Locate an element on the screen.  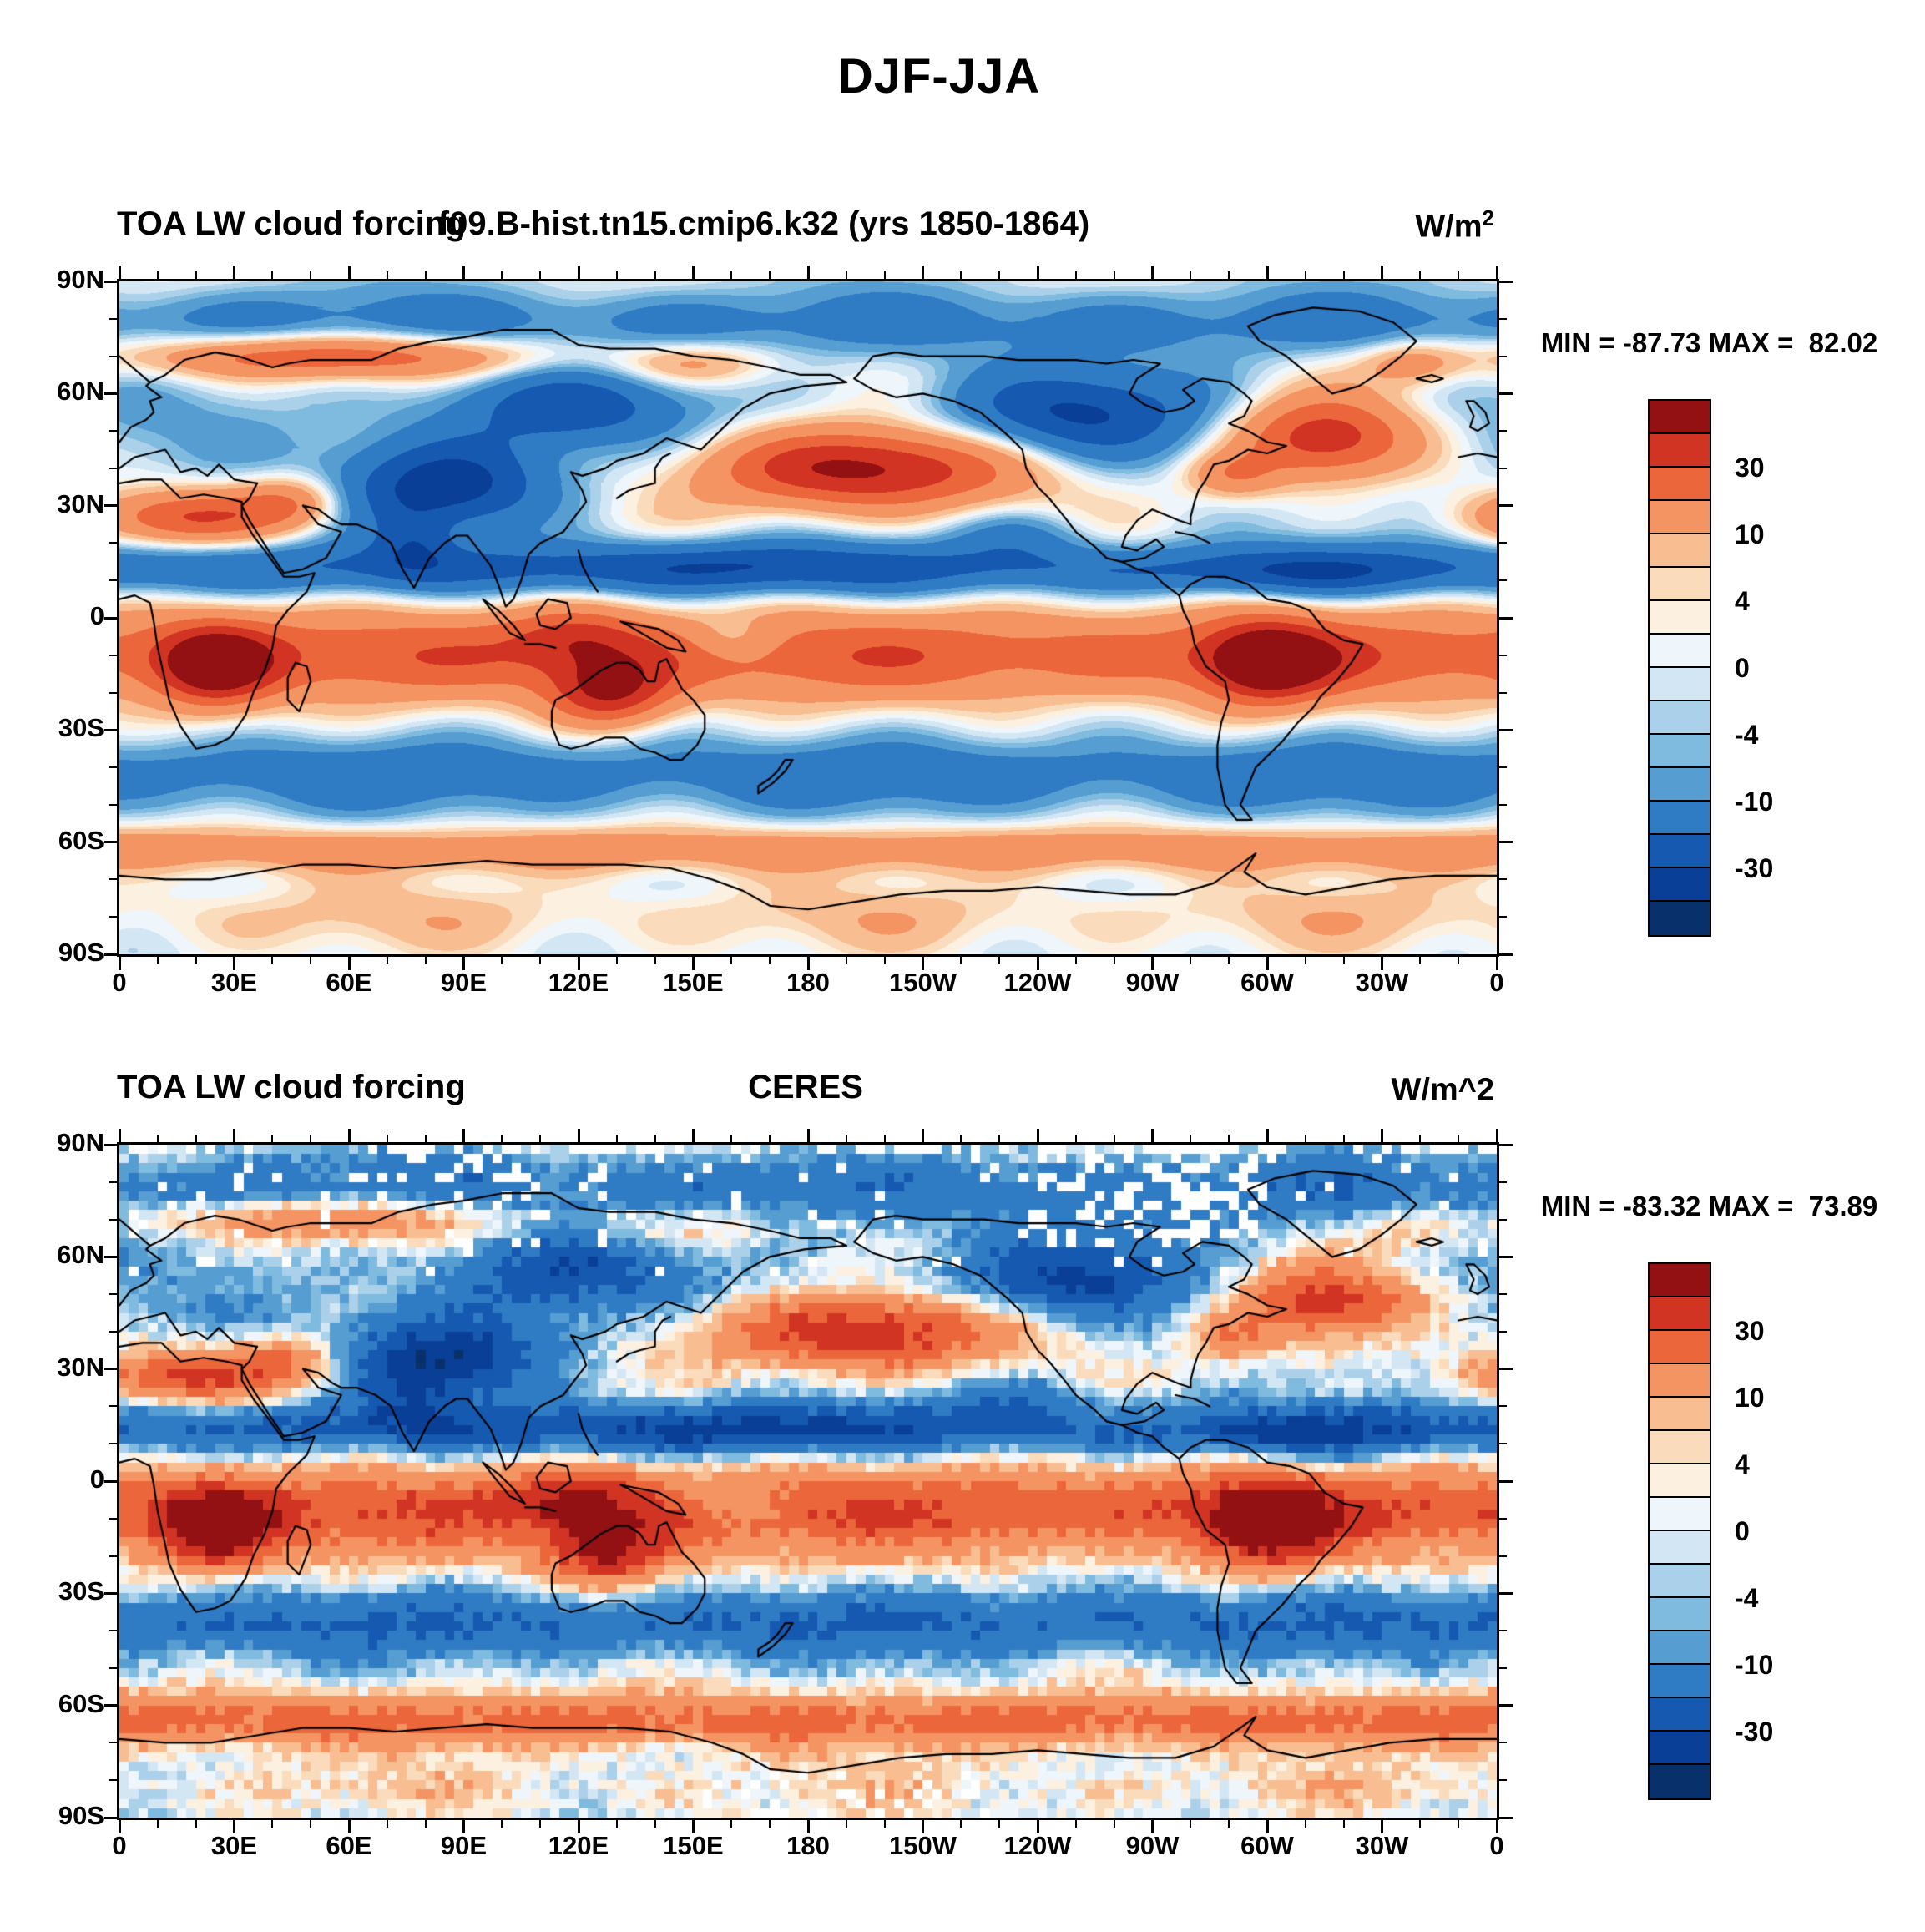
y-axis-label: 60S is located at coordinates (81, 1703).